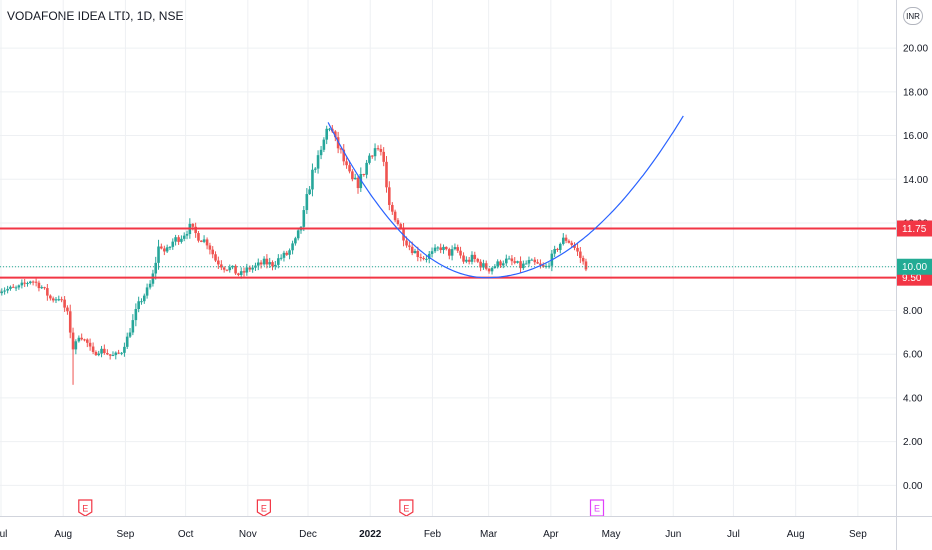 This screenshot has width=932, height=550. I want to click on time-tick-label: Nov, so click(248, 534).